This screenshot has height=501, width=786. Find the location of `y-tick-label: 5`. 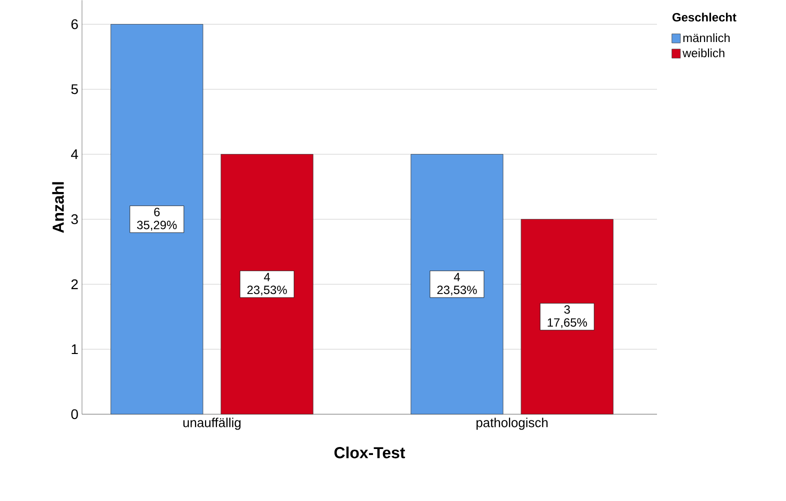

y-tick-label: 5 is located at coordinates (74, 89).